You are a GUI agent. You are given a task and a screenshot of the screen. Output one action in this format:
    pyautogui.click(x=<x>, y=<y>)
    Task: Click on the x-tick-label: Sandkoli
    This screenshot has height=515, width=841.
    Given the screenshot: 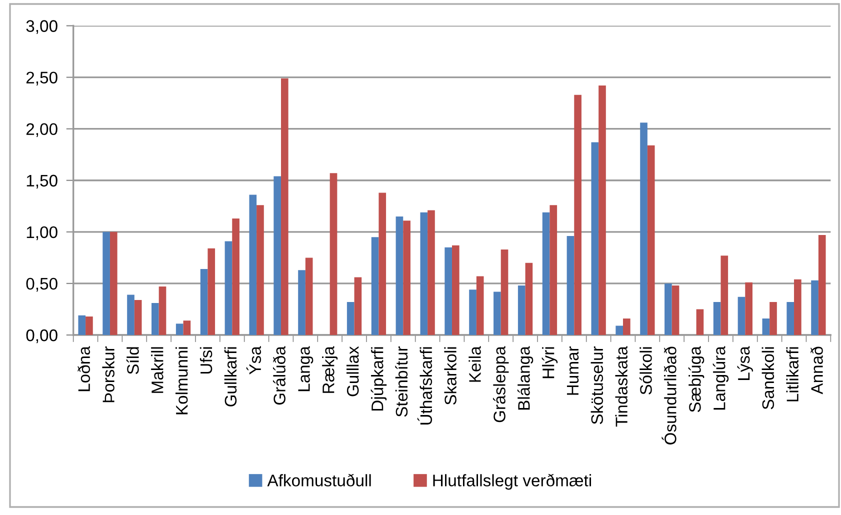 What is the action you would take?
    pyautogui.click(x=768, y=378)
    